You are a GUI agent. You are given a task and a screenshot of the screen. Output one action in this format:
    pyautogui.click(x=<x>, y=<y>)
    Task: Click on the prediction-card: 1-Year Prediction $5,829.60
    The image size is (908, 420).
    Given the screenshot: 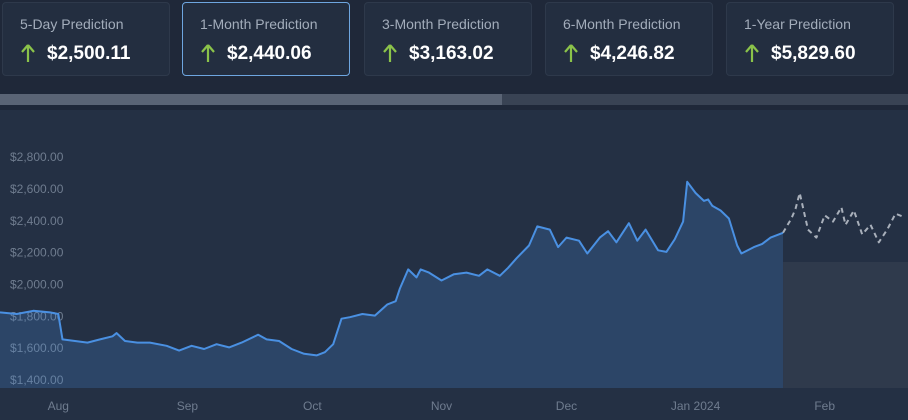 What is the action you would take?
    pyautogui.click(x=810, y=39)
    